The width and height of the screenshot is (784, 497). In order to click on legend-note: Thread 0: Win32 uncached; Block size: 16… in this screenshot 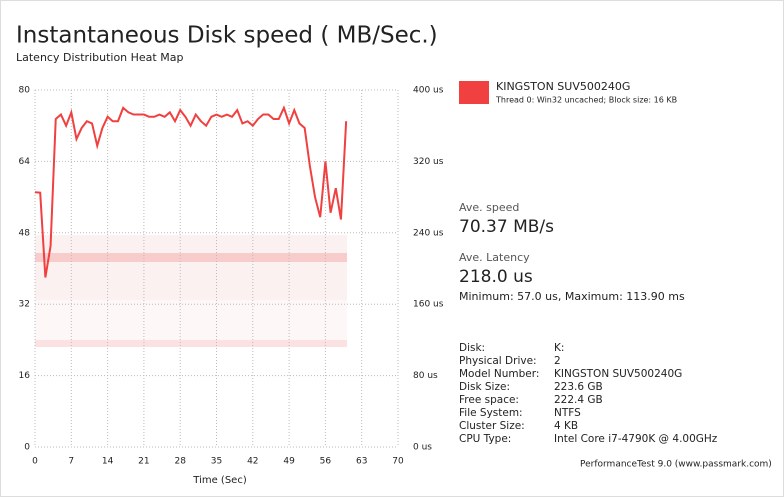, I will do `click(586, 100)`.